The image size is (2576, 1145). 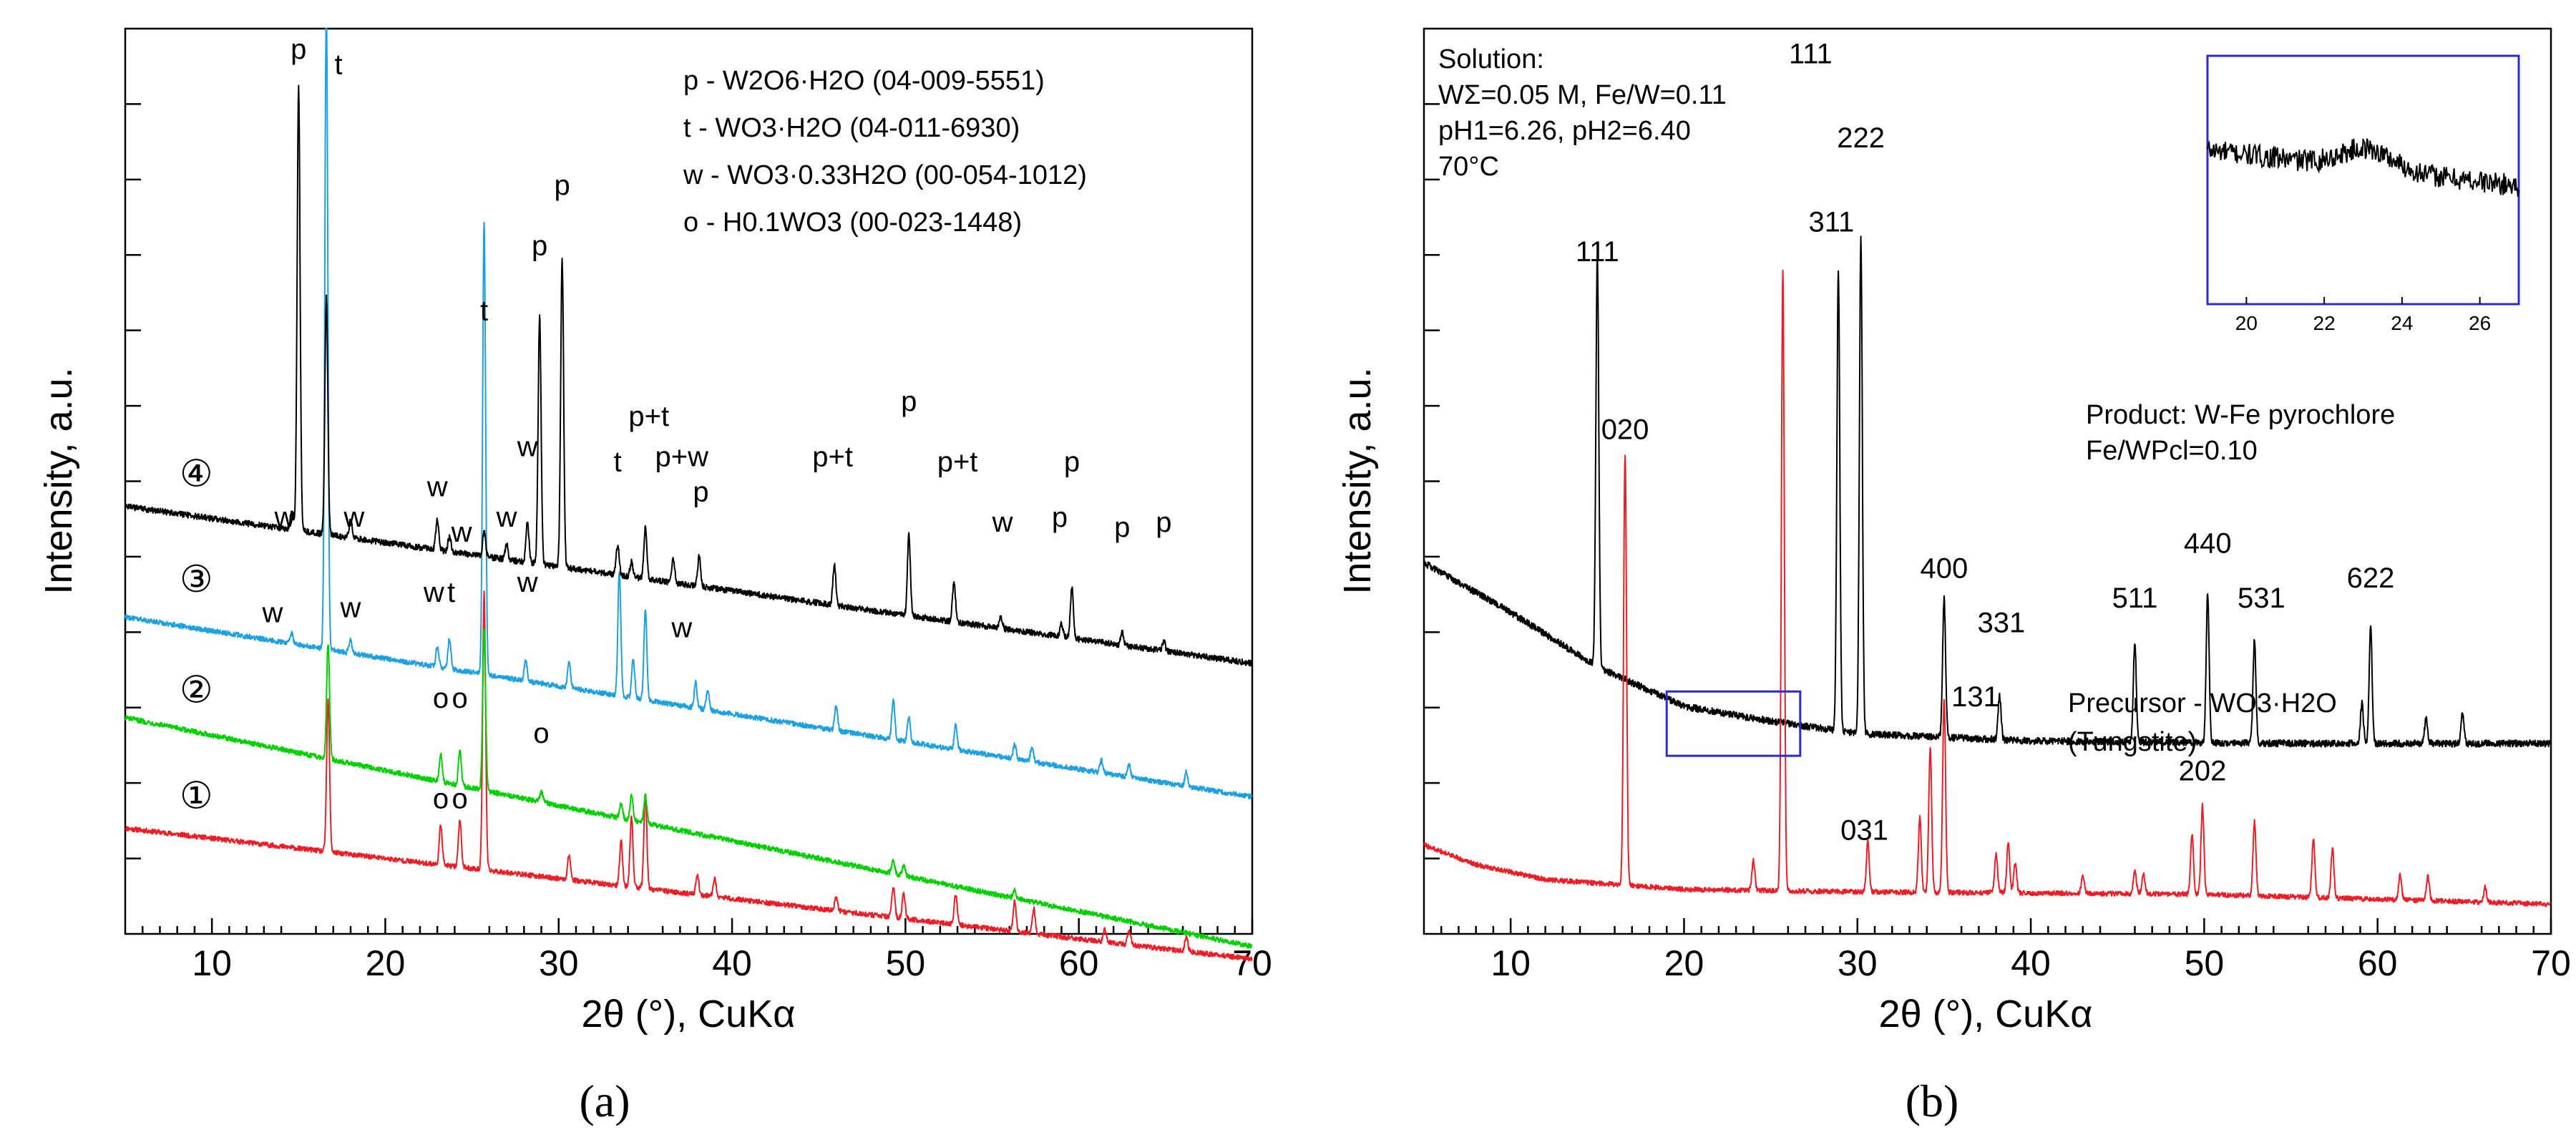 I want to click on info-line: pH1=6.26, pH2=6.40, so click(x=1564, y=131).